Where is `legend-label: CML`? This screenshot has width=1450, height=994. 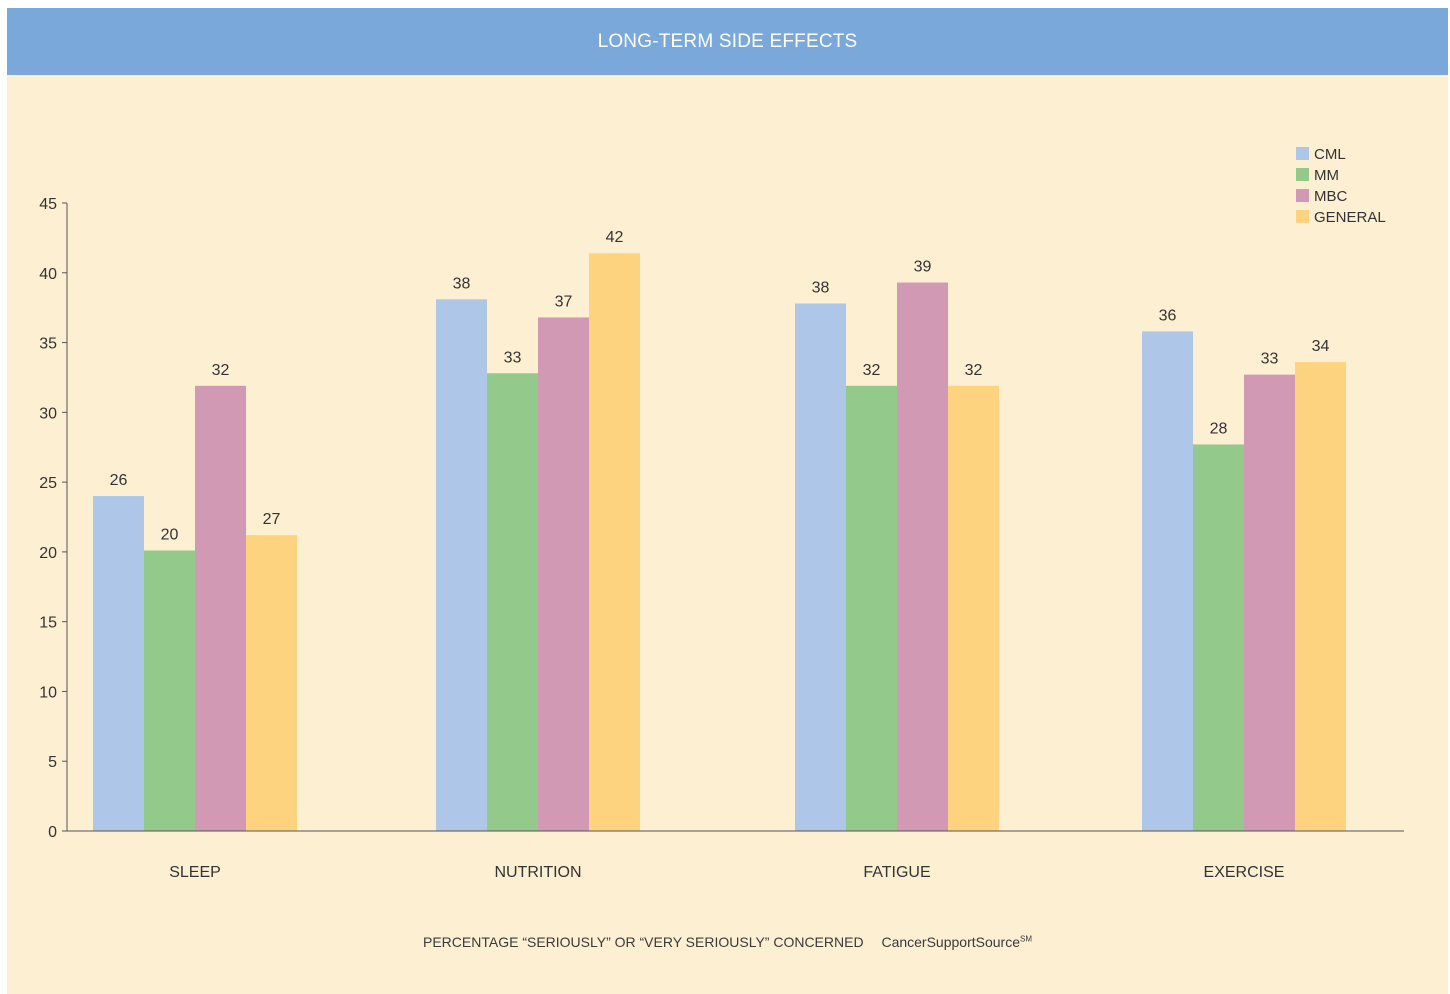
legend-label: CML is located at coordinates (1330, 154).